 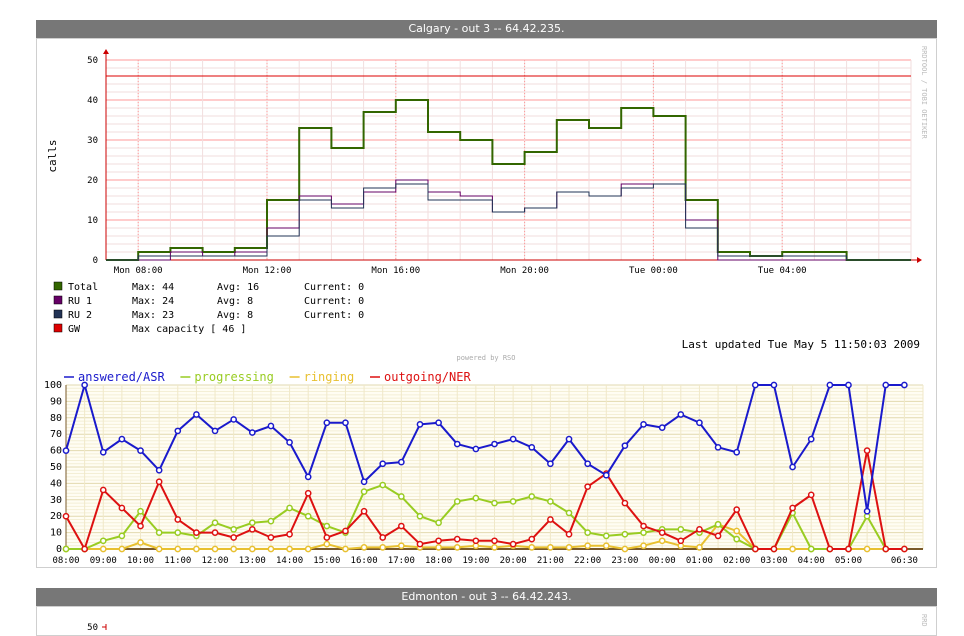 I want to click on rrd-legend-avg: Avg: 16, so click(x=238, y=287).